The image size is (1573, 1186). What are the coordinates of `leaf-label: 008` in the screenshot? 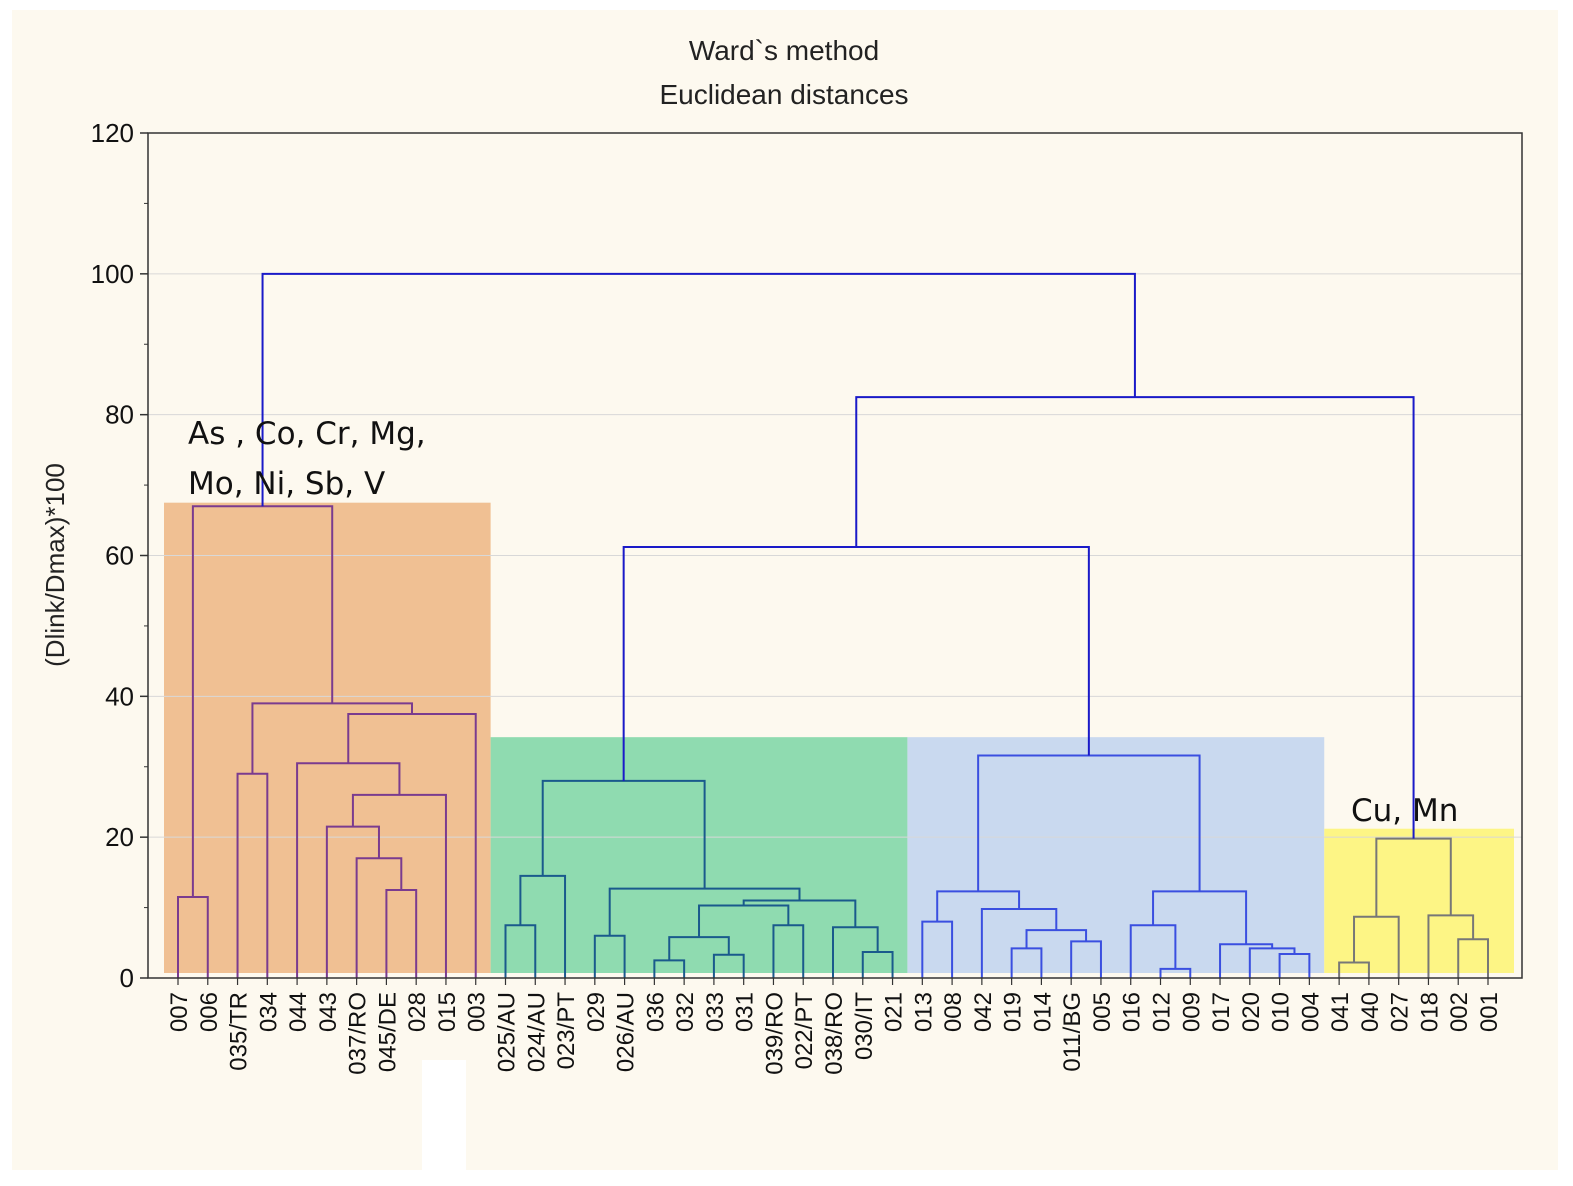 It's located at (953, 1012).